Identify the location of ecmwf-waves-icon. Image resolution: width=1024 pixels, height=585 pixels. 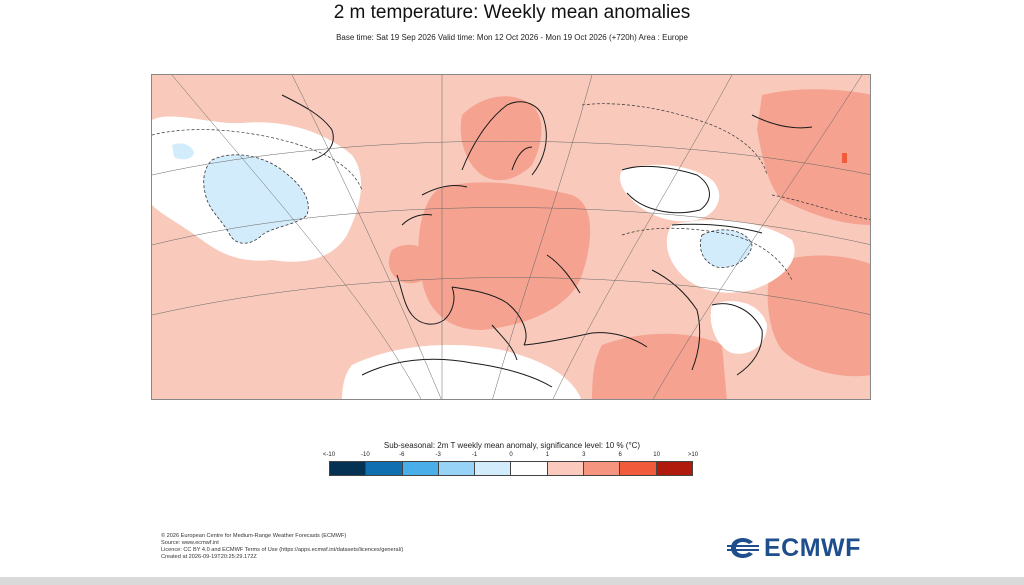
(743, 548).